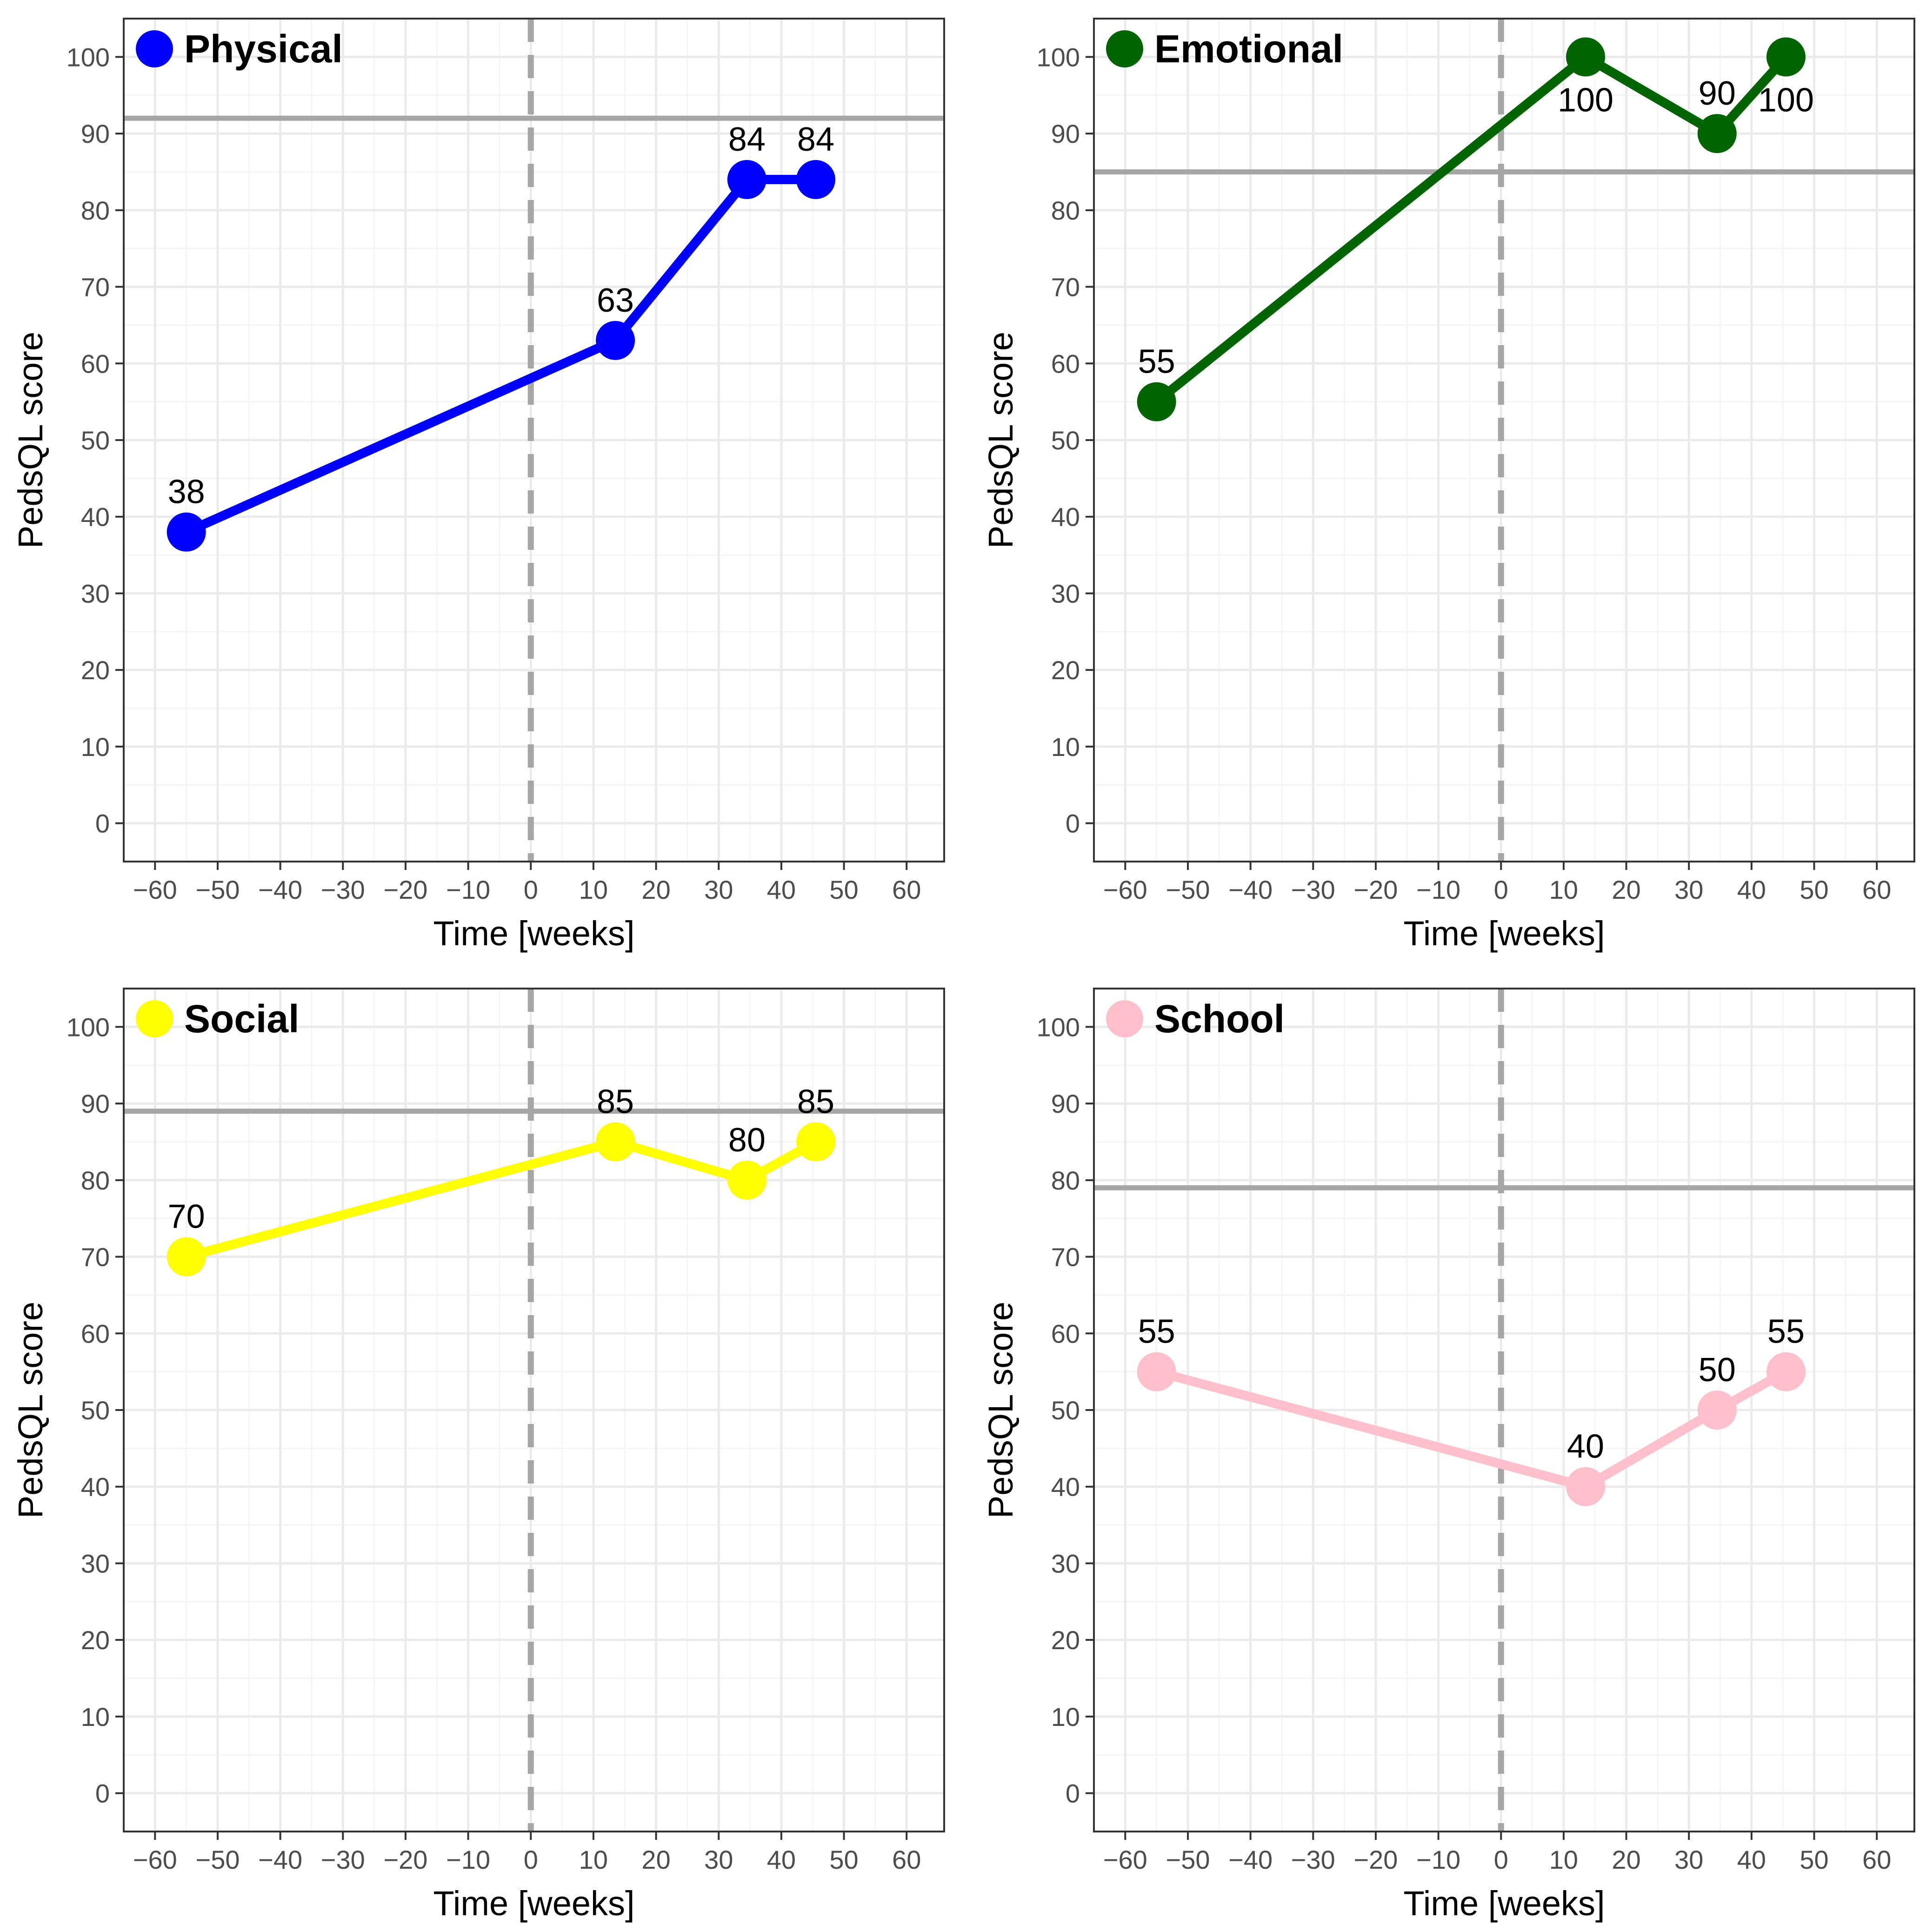 Image resolution: width=1926 pixels, height=1932 pixels. What do you see at coordinates (747, 1140) in the screenshot?
I see `data-label: 80` at bounding box center [747, 1140].